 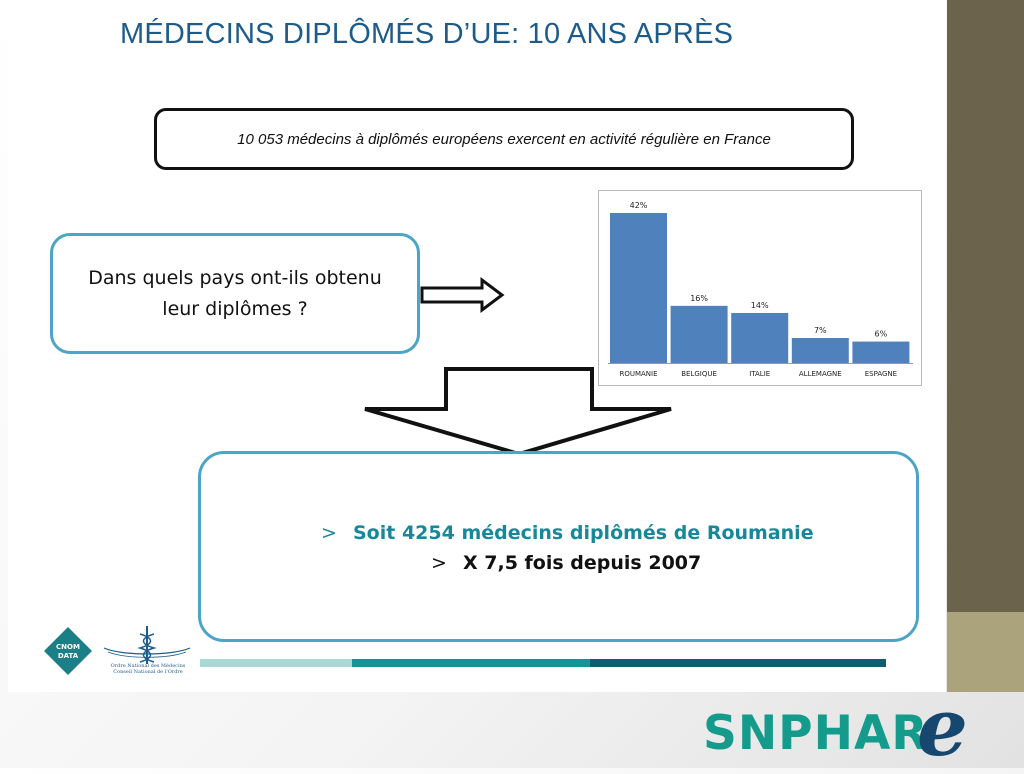 What do you see at coordinates (471, 663) in the screenshot?
I see `footer-bar-teal` at bounding box center [471, 663].